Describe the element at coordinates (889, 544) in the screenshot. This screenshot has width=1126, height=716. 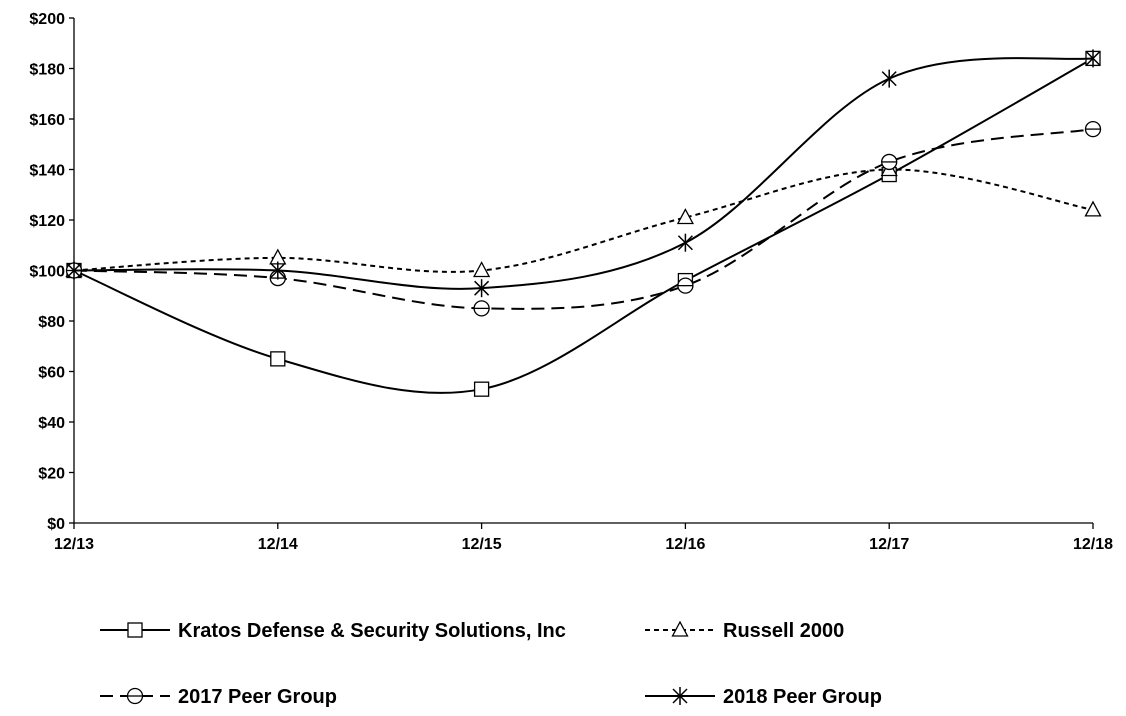
I see `x-tick-label: 12/17` at that location.